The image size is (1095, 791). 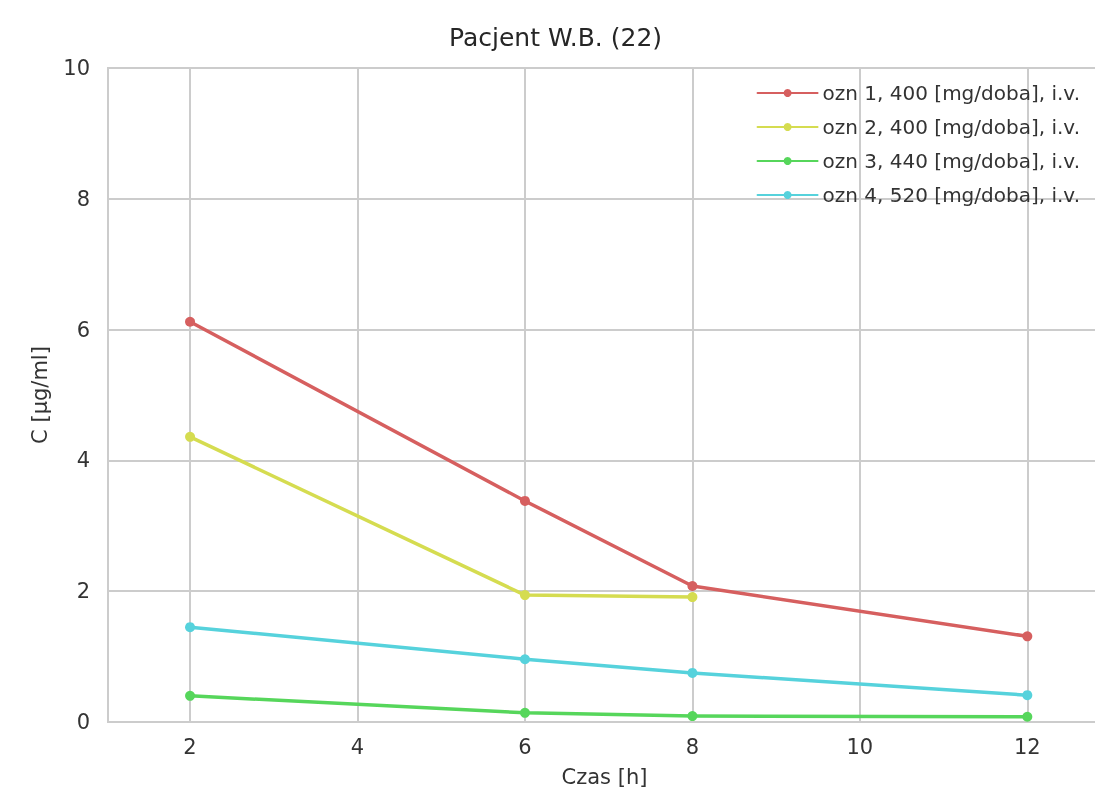 I want to click on y-tick-label: 4, so click(x=83, y=460).